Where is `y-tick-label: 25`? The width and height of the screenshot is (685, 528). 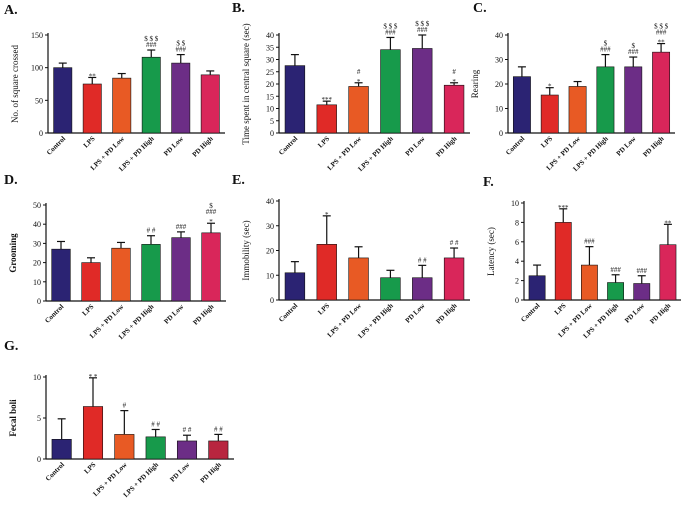 y-tick-label: 25 is located at coordinates (270, 72).